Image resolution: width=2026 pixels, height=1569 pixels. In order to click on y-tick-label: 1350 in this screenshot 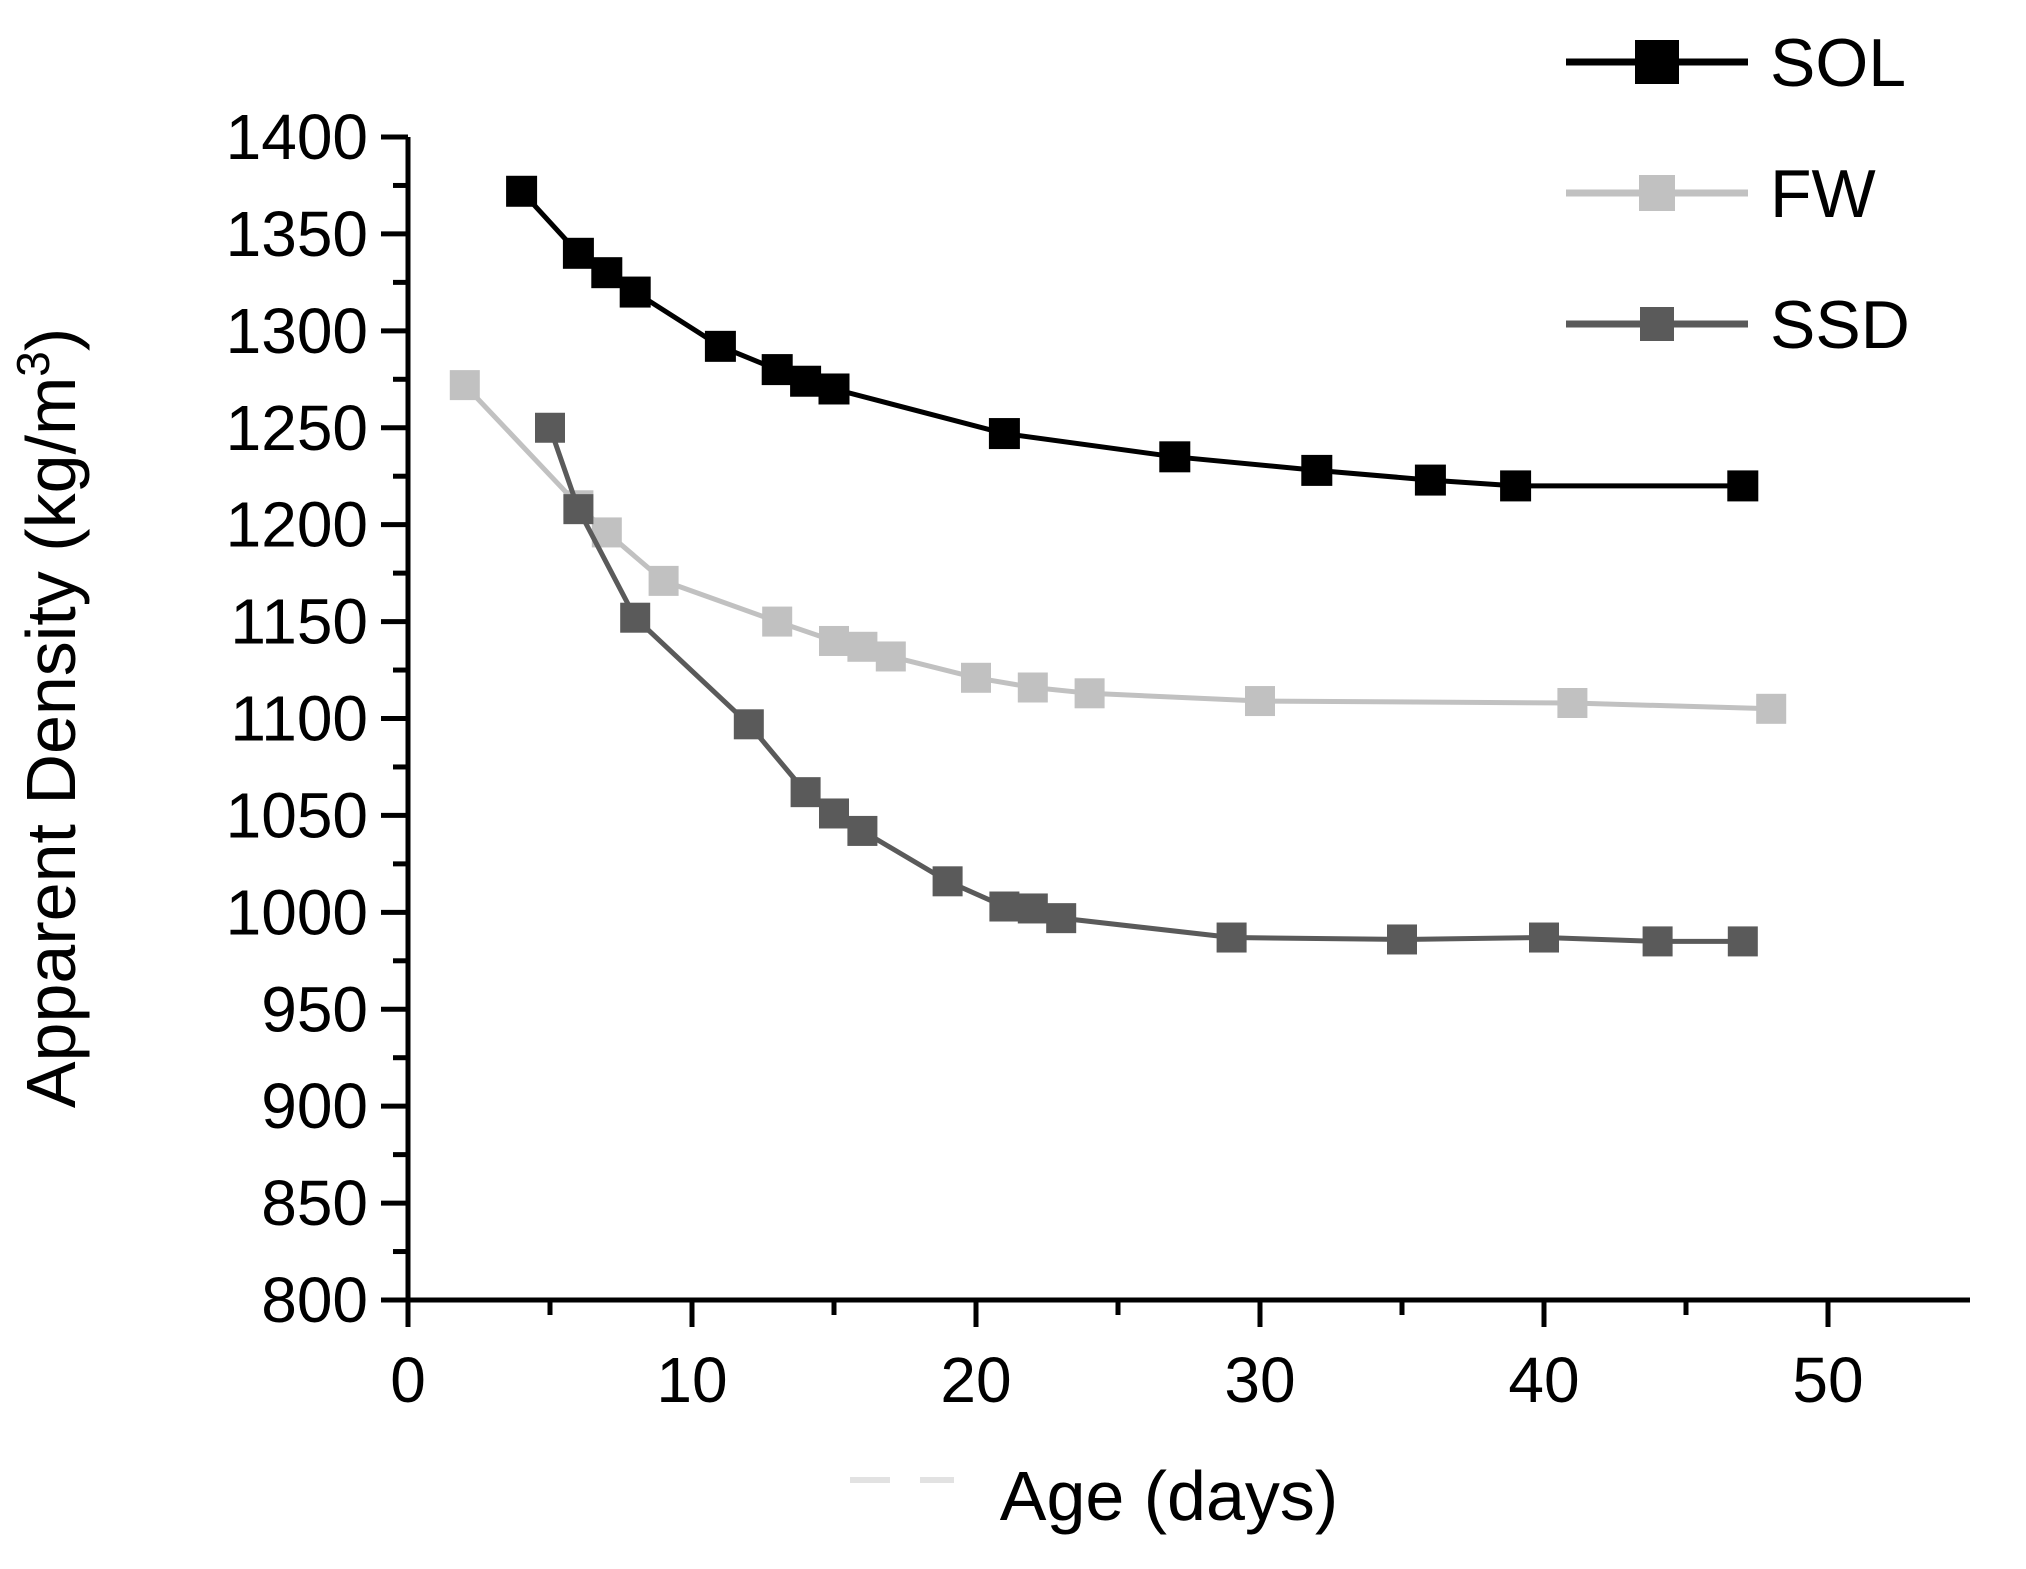, I will do `click(297, 234)`.